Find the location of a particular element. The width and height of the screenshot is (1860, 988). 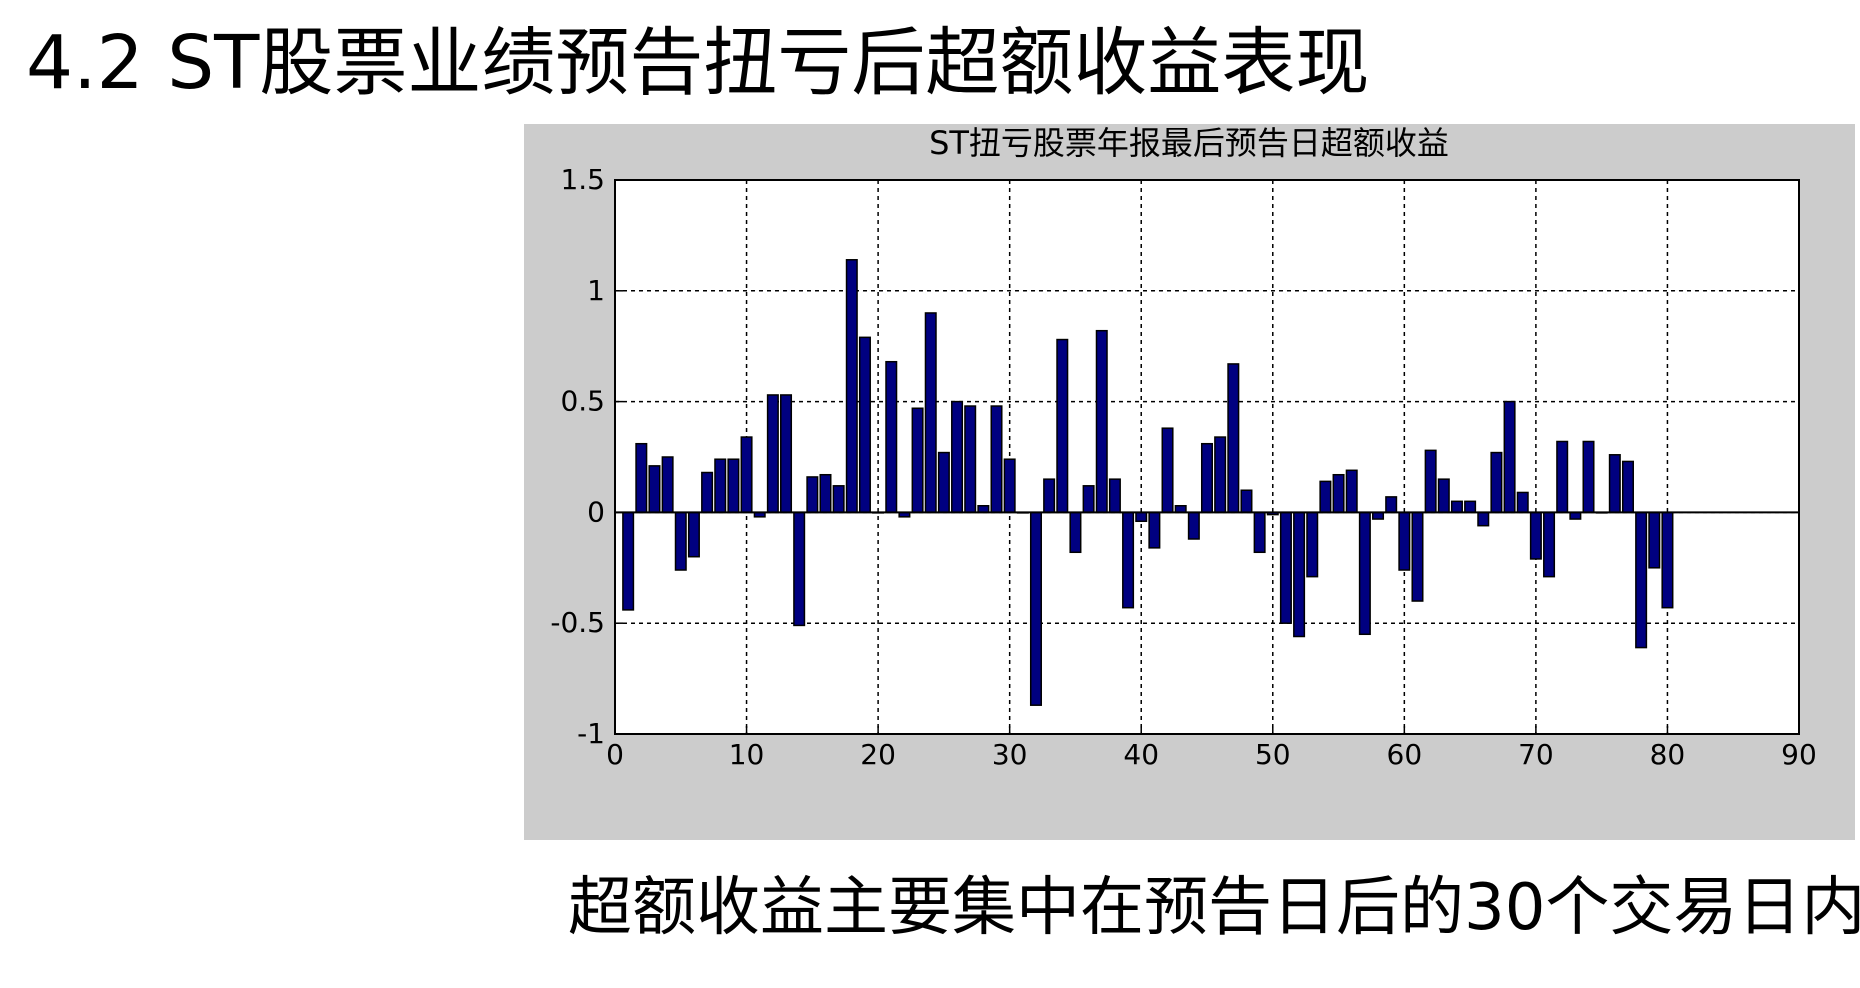

slide-caption: 超额收益主要集中在预告日后的30个交易日内 is located at coordinates (1214, 908).